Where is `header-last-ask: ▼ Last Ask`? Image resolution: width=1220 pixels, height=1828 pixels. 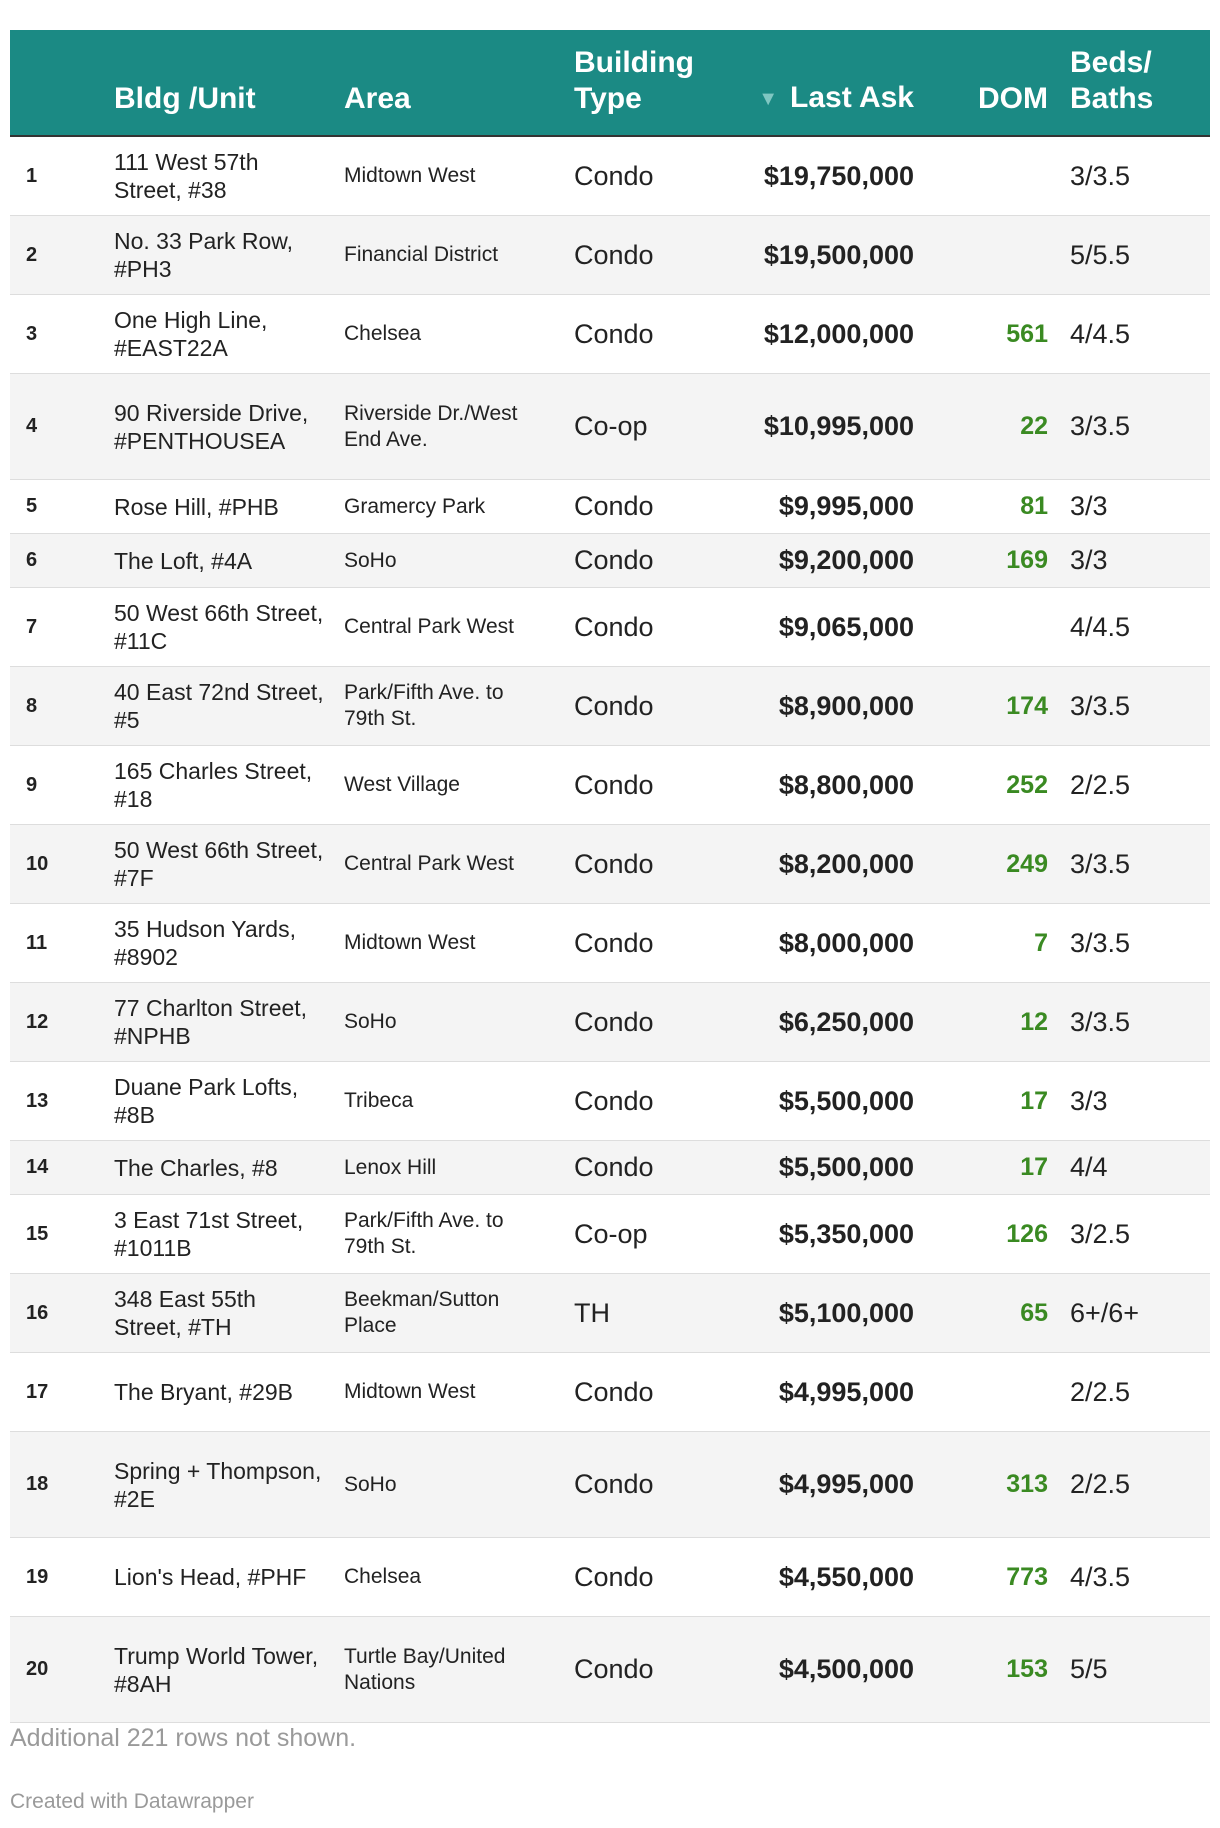
header-last-ask: ▼ Last Ask is located at coordinates (811, 83).